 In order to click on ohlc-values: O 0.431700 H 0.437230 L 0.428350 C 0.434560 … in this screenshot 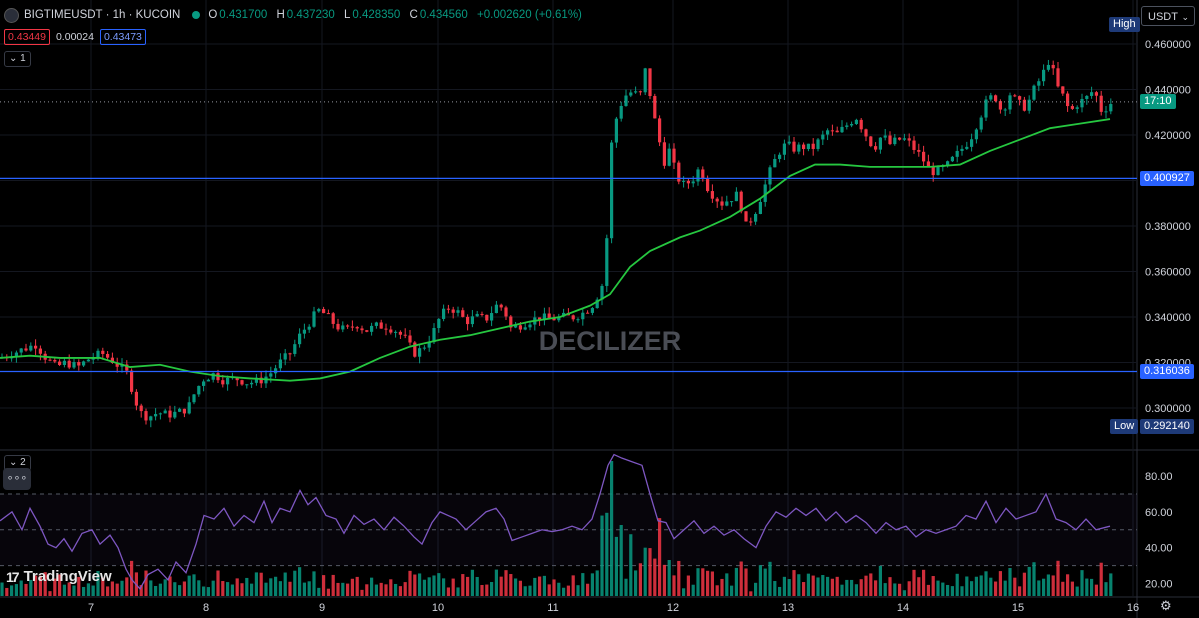, I will do `click(395, 15)`.